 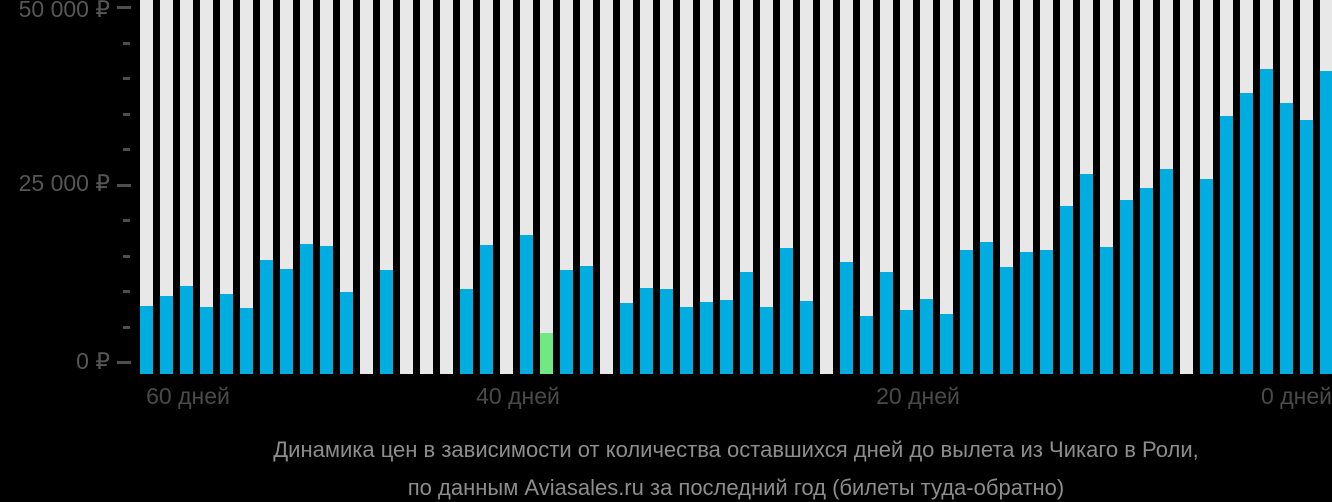 I want to click on x-axis-label-0-days: 0 дней, so click(x=1296, y=396).